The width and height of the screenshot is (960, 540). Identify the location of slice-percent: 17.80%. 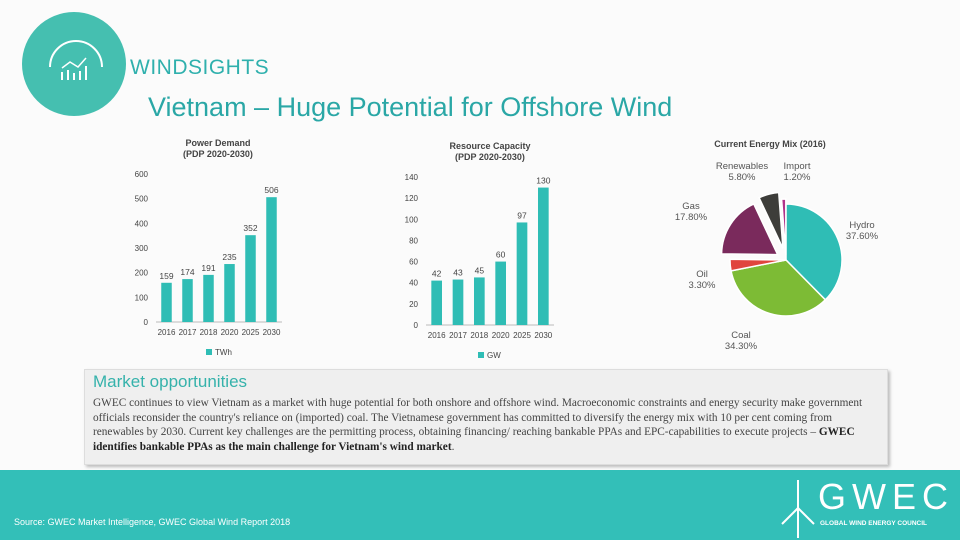
(691, 217).